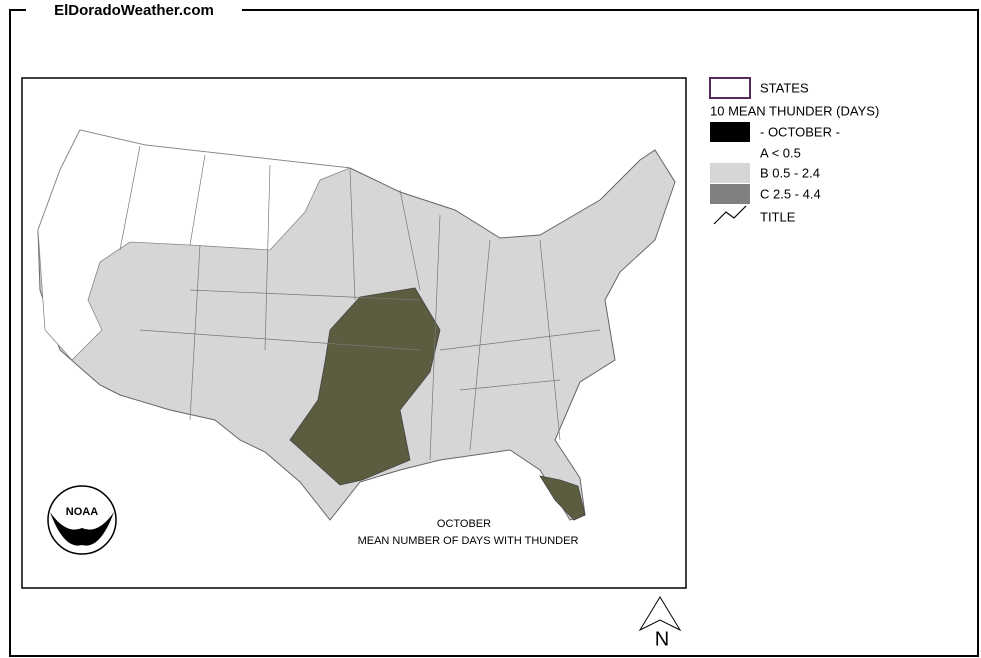 Image resolution: width=981 pixels, height=658 pixels. Describe the element at coordinates (730, 88) in the screenshot. I see `legend-states-swatch` at that location.